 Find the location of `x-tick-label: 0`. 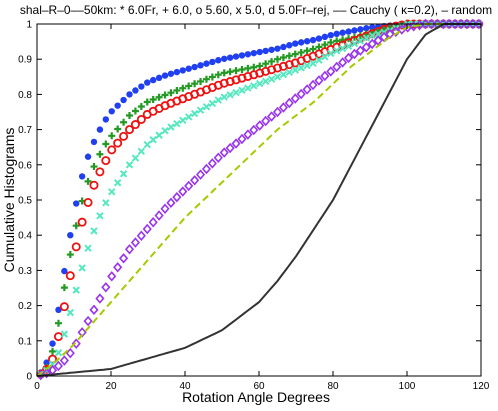

x-tick-label: 0 is located at coordinates (37, 386).